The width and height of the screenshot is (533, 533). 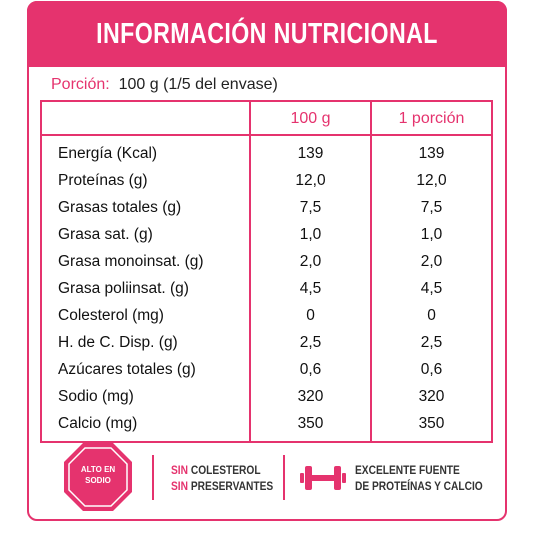 I want to click on source-text: EXCELENTE FUENTE, so click(x=407, y=470).